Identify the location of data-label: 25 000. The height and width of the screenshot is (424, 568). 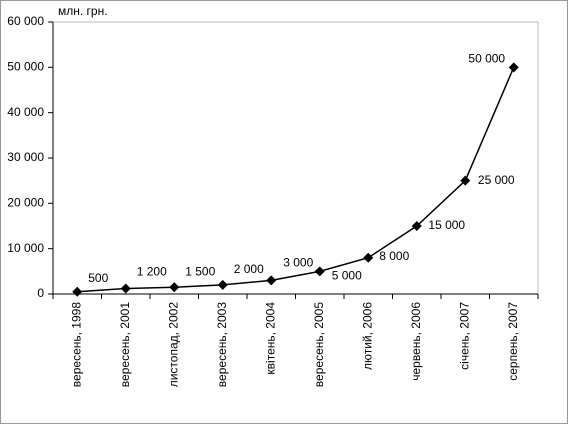
(496, 180).